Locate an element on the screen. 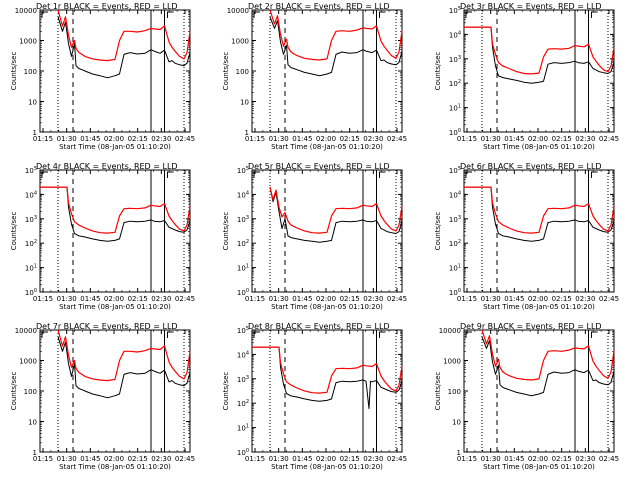 The image size is (640, 480). chart-title: Det 9r BLACK = Events, RED = LLD is located at coordinates (531, 326).